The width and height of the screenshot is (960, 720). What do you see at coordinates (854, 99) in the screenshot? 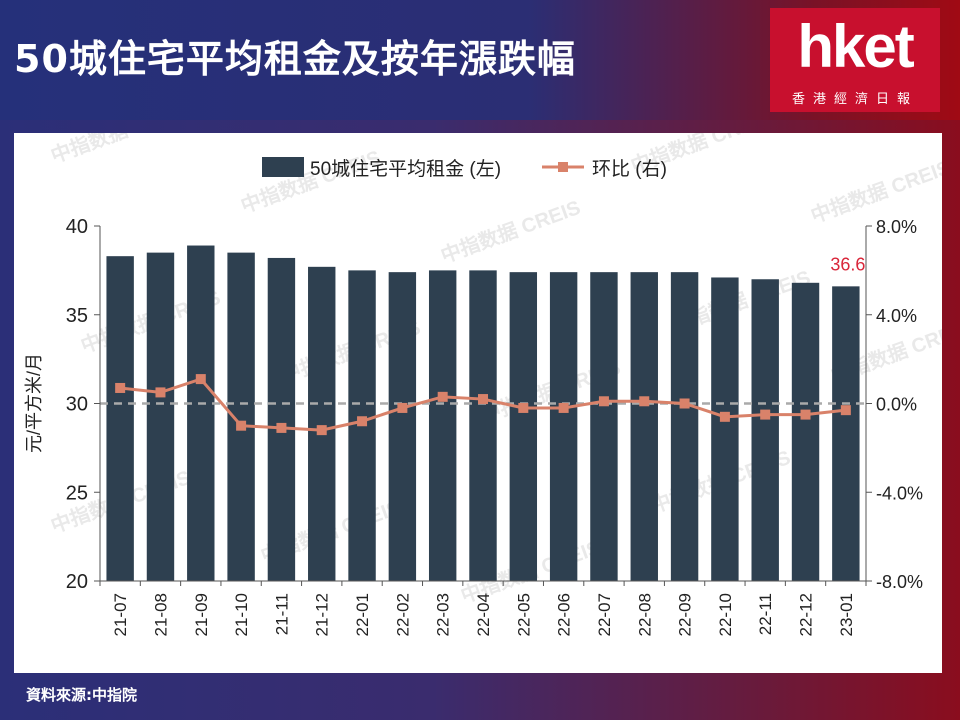
I see `logo-subtitle: 香港經濟日報` at bounding box center [854, 99].